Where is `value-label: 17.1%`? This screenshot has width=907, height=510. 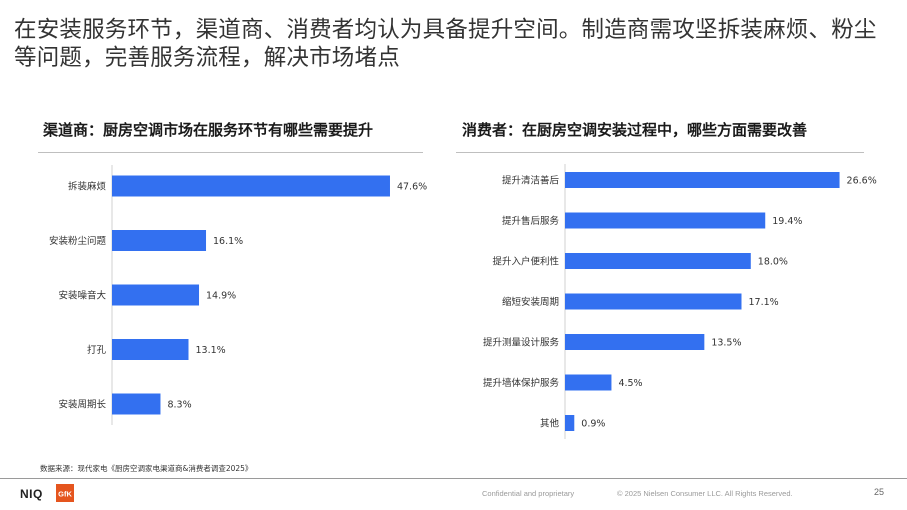
value-label: 17.1% is located at coordinates (763, 302).